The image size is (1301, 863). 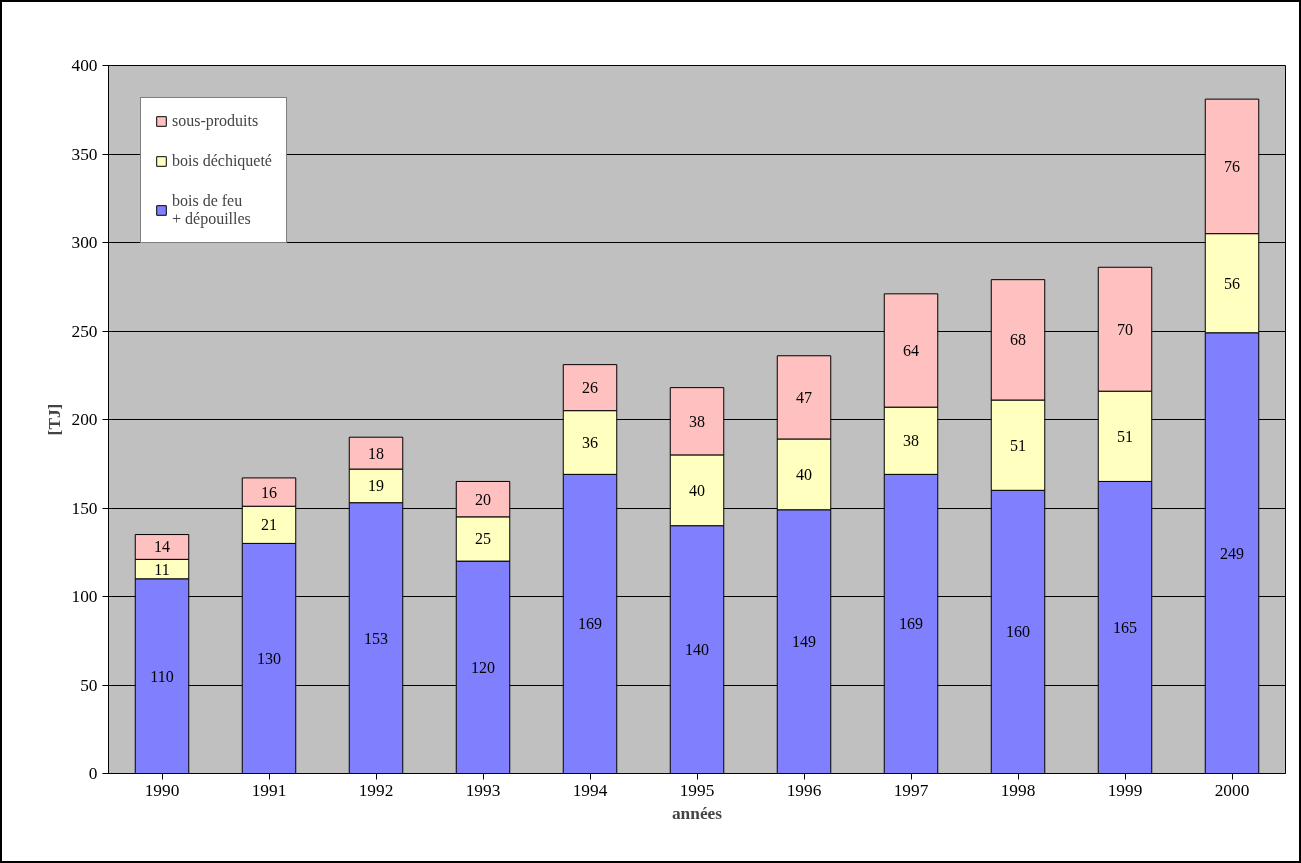 What do you see at coordinates (162, 569) in the screenshot?
I see `data-label: 11` at bounding box center [162, 569].